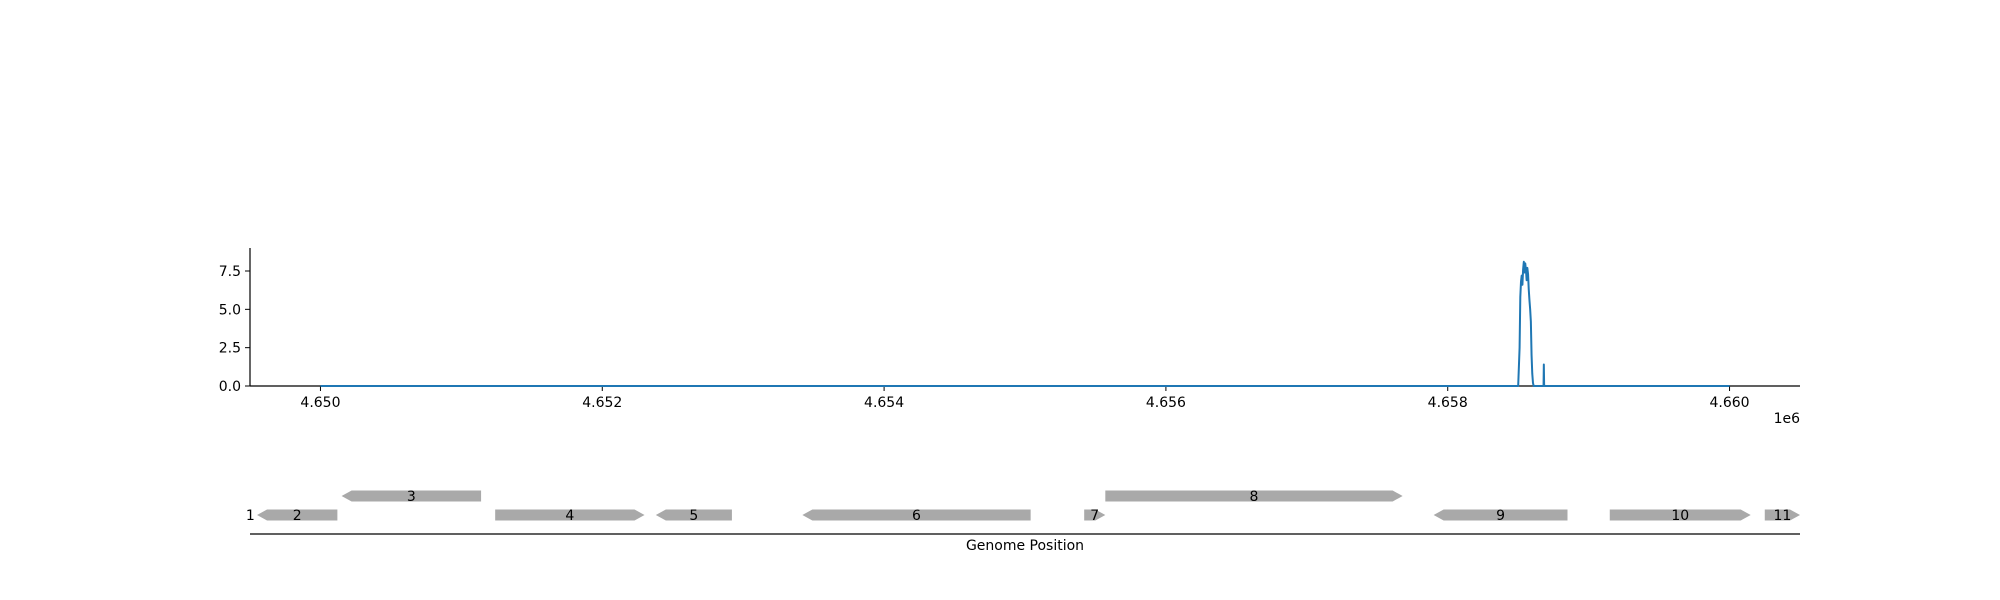 This screenshot has height=600, width=2000. I want to click on series-line, so click(1025, 323).